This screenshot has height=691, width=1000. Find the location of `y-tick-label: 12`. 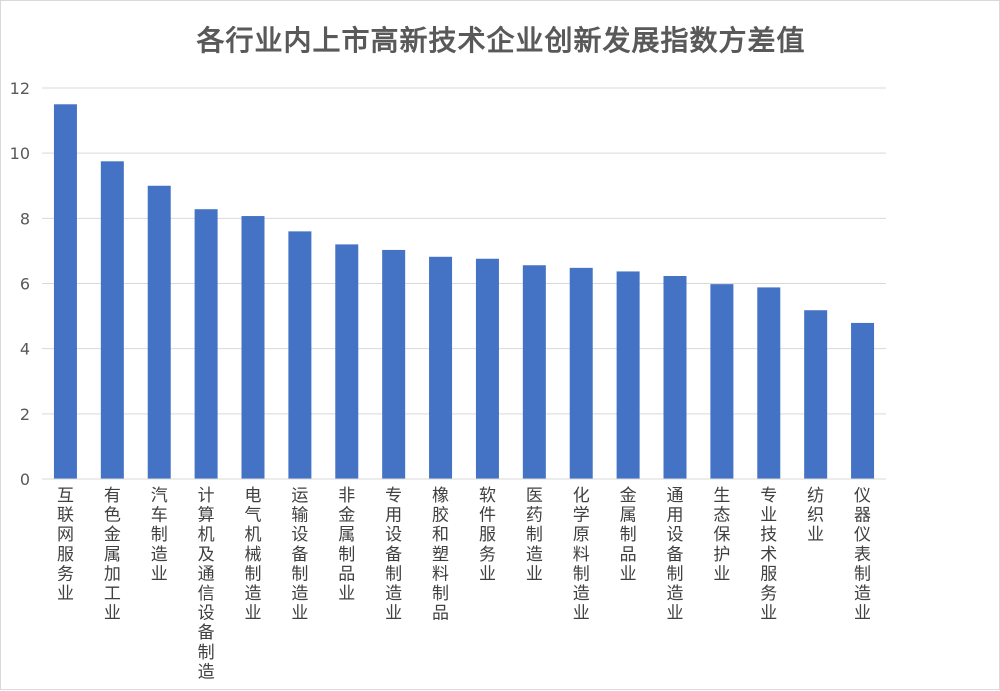

y-tick-label: 12 is located at coordinates (20, 88).